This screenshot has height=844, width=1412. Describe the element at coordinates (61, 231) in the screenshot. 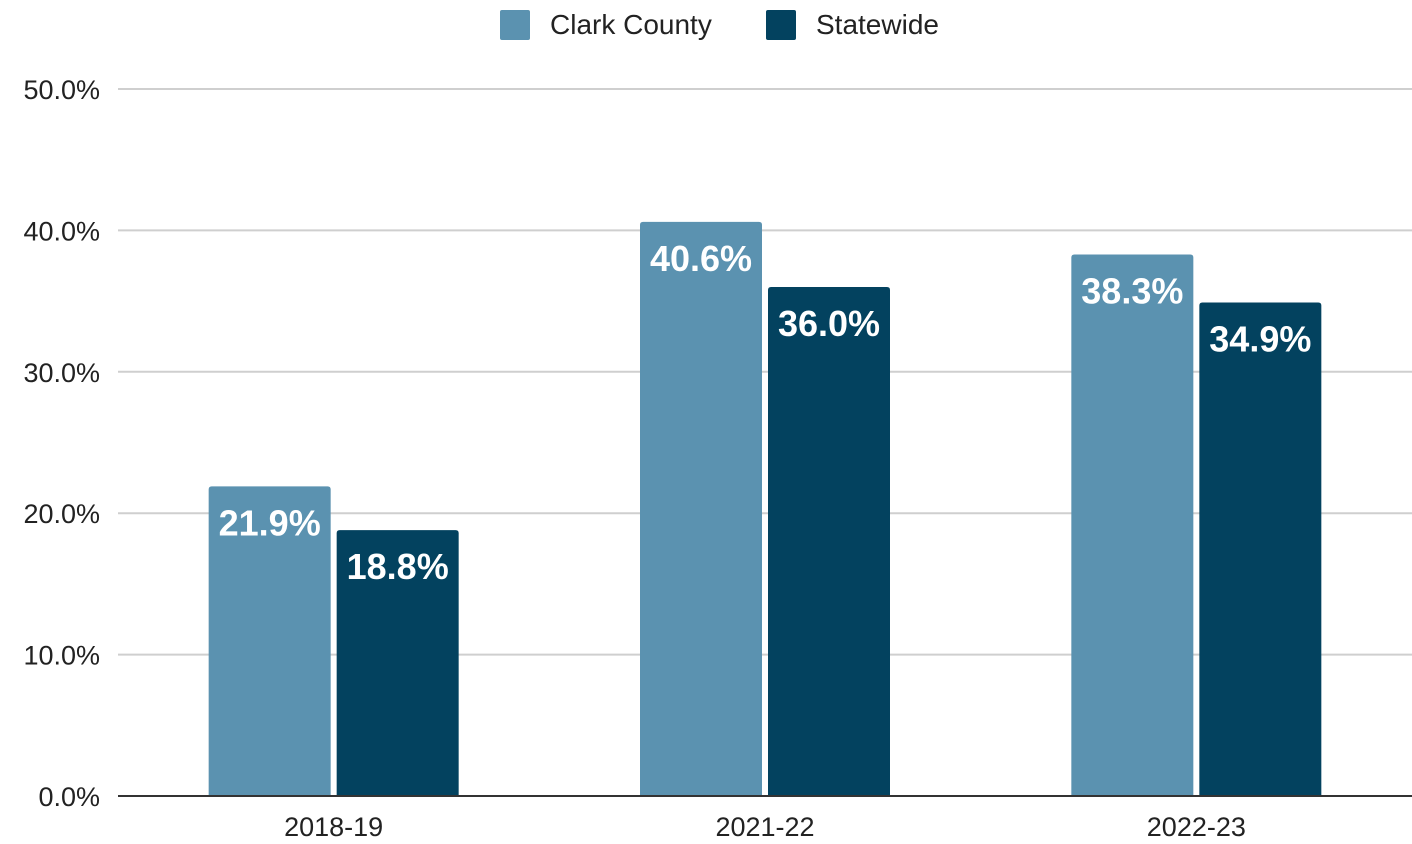

I see `y-tick-label: 40.0%` at that location.